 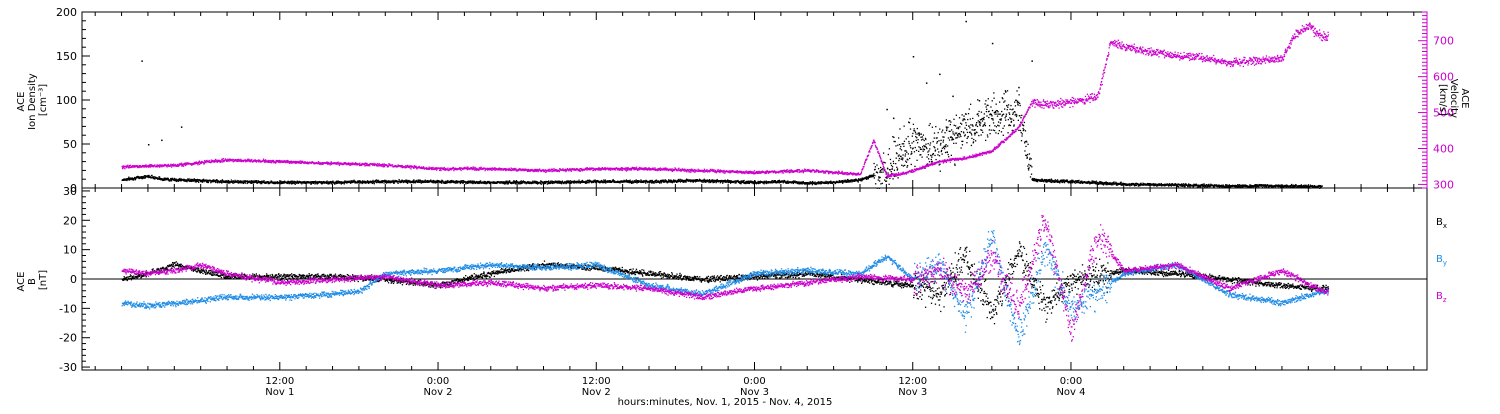 I want to click on field-tick-label: 20, so click(x=70, y=220).